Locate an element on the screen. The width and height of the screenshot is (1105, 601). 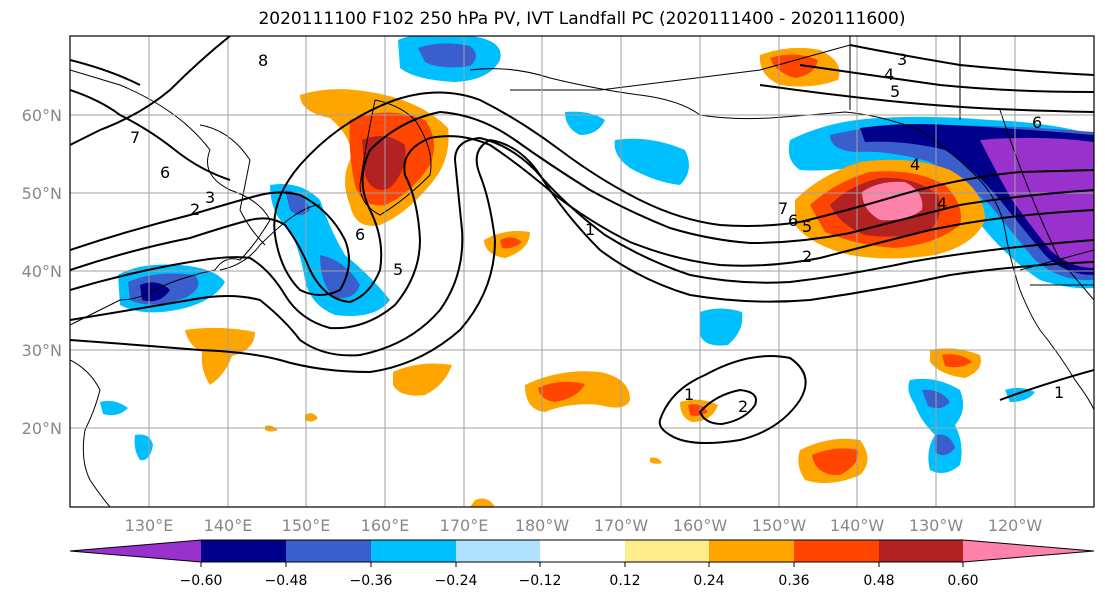
lat-tick: 60°N is located at coordinates (42, 115).